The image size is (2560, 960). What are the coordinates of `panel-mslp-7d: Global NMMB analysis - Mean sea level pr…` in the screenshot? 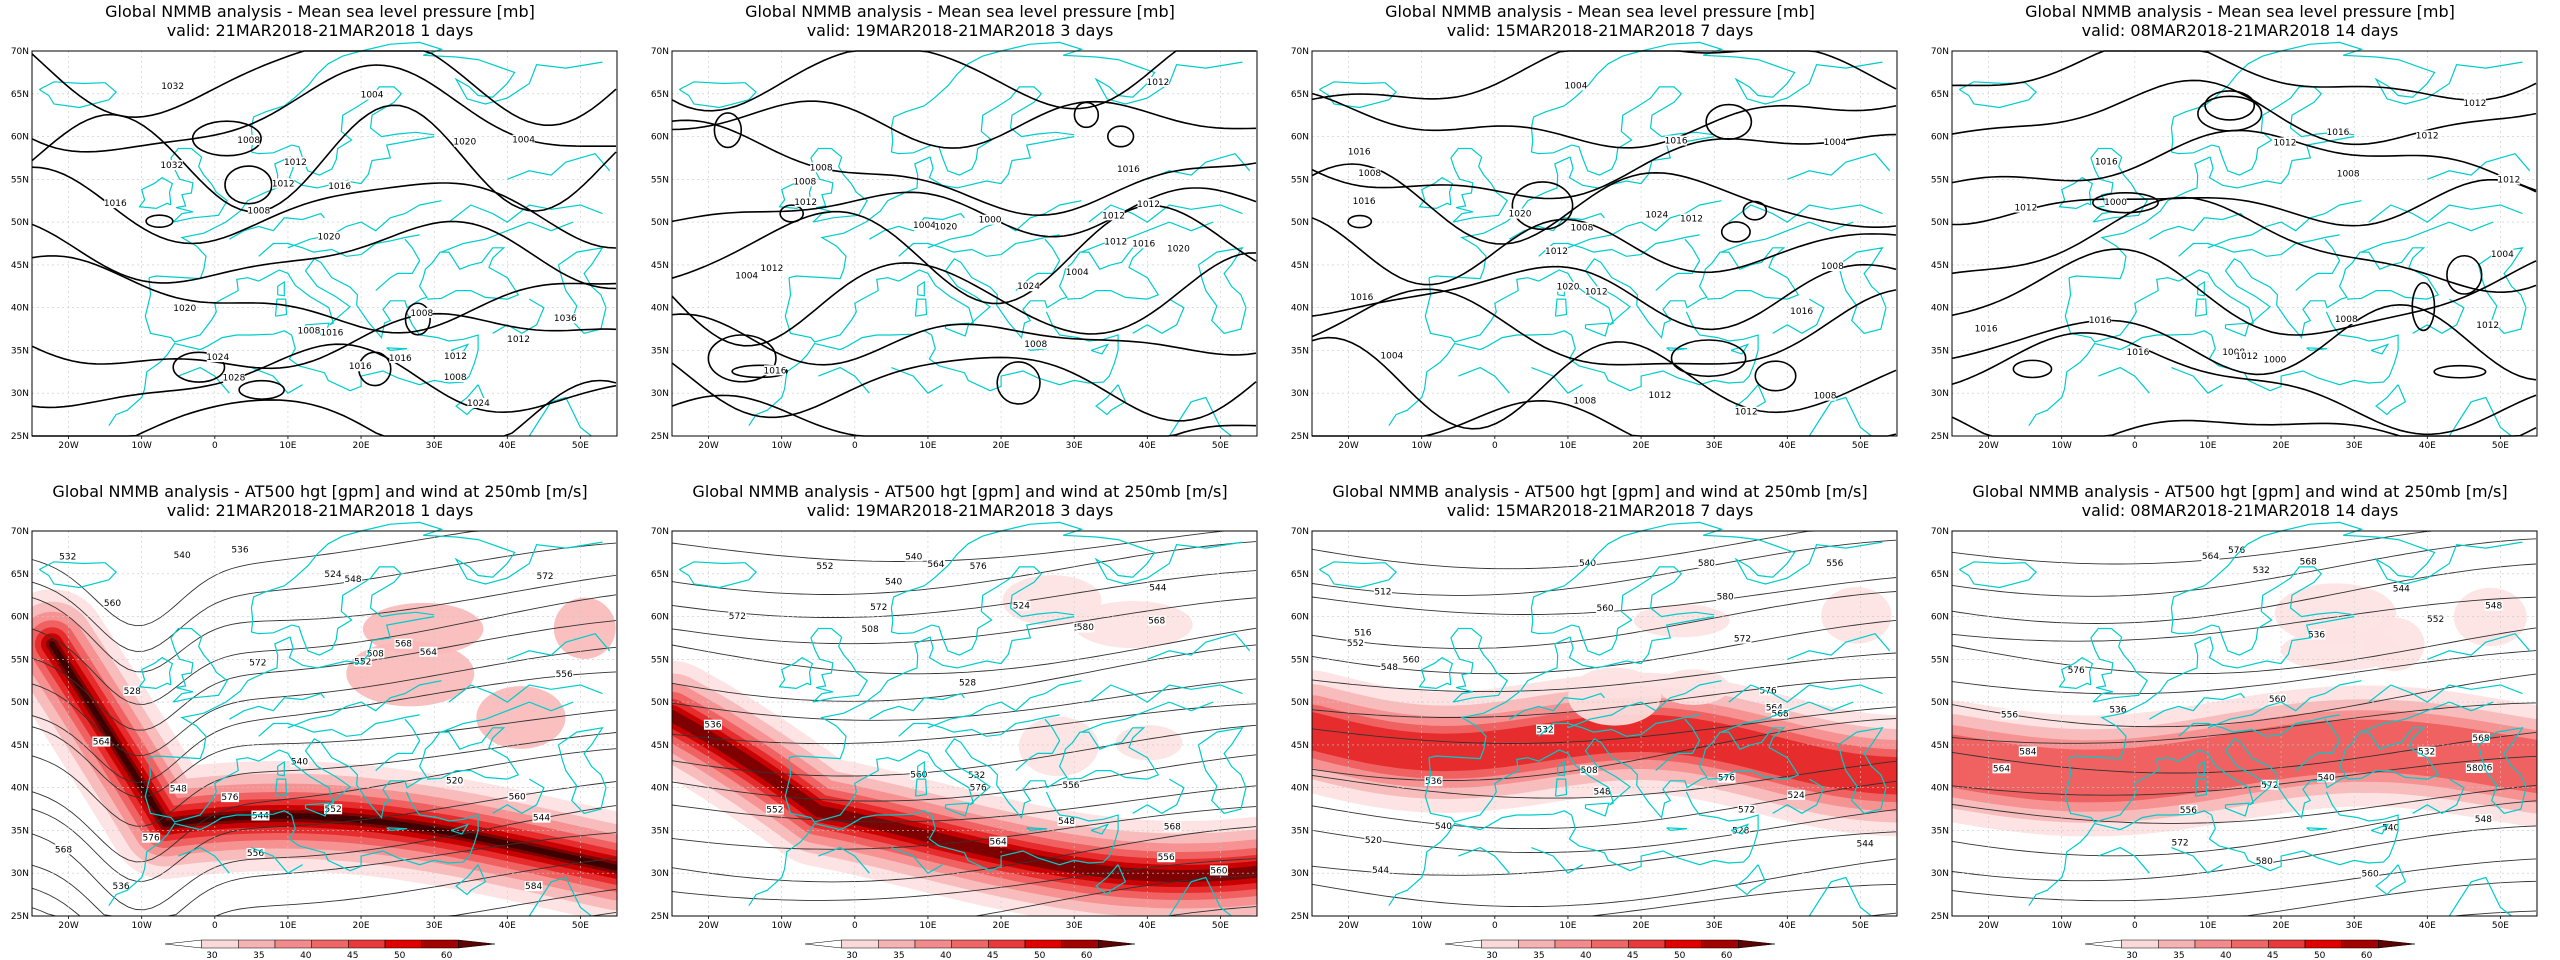 It's located at (1600, 240).